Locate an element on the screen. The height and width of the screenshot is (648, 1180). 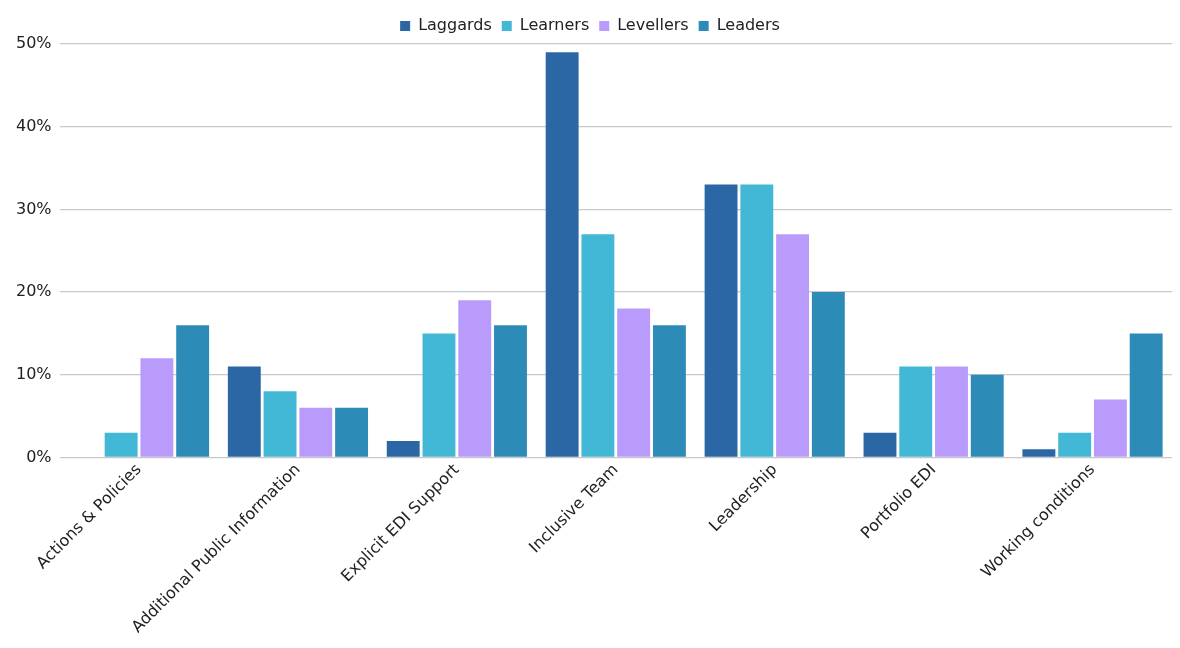
y-tick-label: 20% is located at coordinates (34, 291).